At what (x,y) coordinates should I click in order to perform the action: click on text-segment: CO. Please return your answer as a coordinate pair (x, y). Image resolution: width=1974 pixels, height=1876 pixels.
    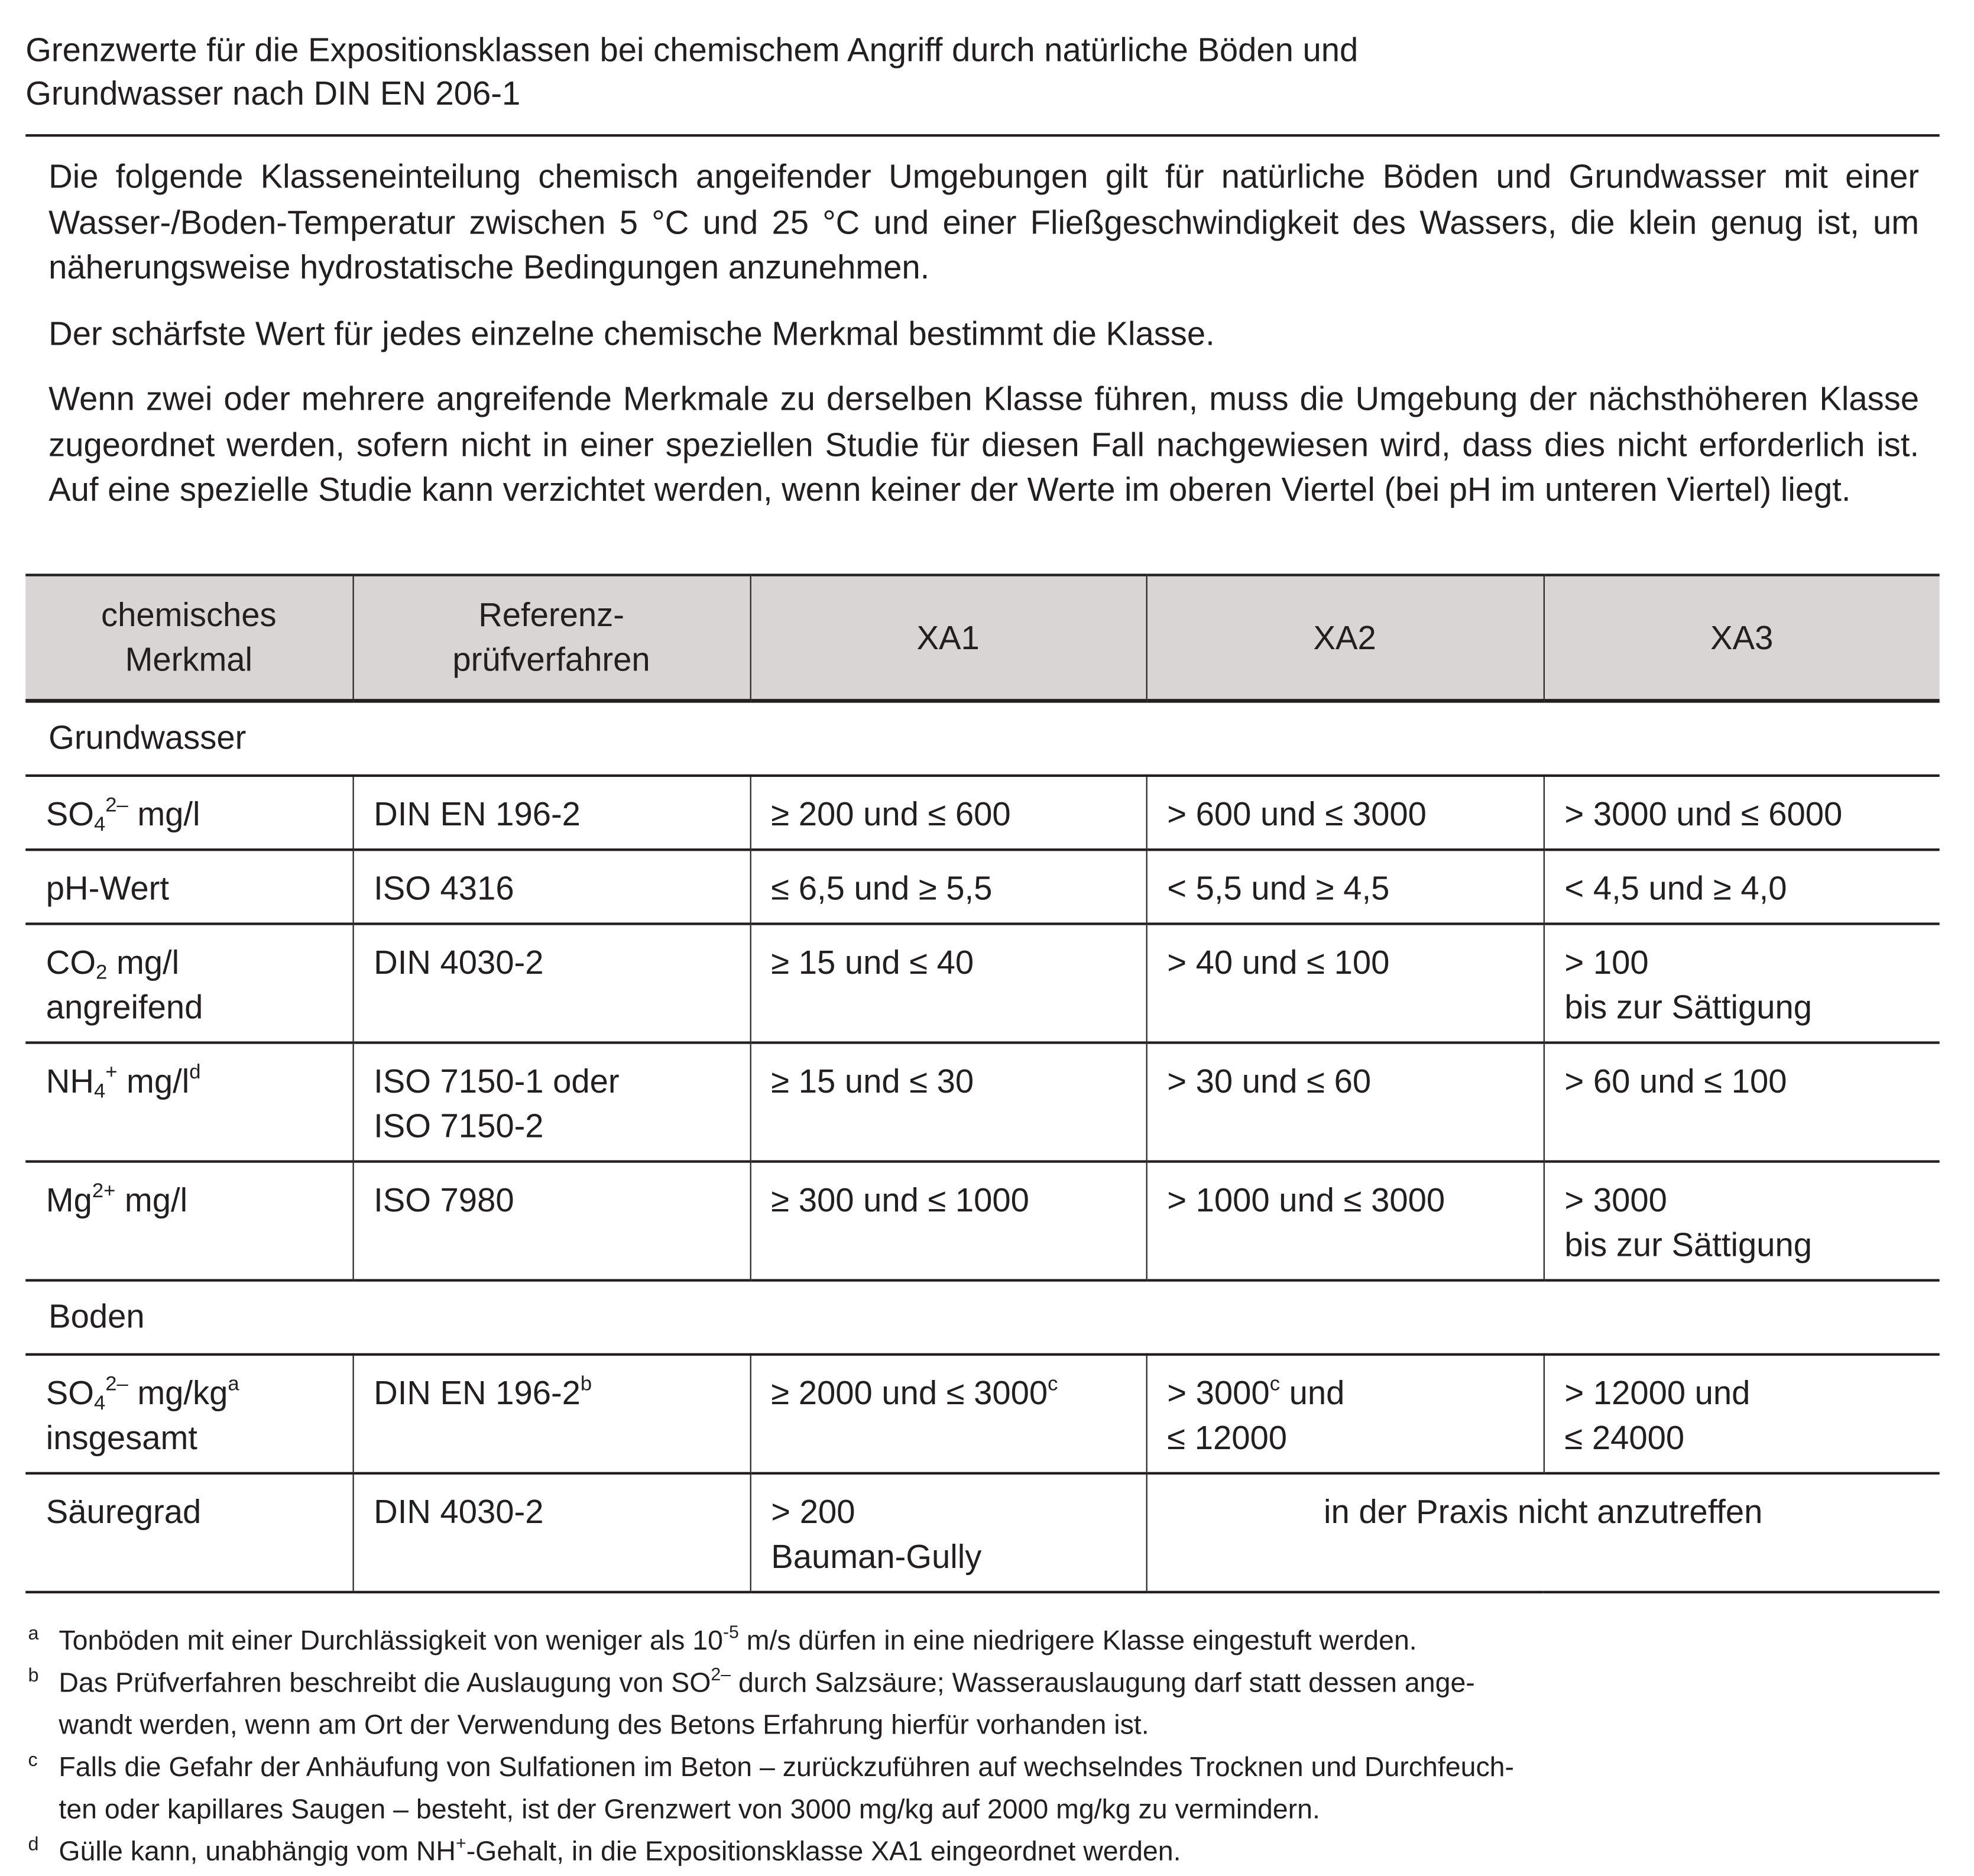
    Looking at the image, I should click on (71, 961).